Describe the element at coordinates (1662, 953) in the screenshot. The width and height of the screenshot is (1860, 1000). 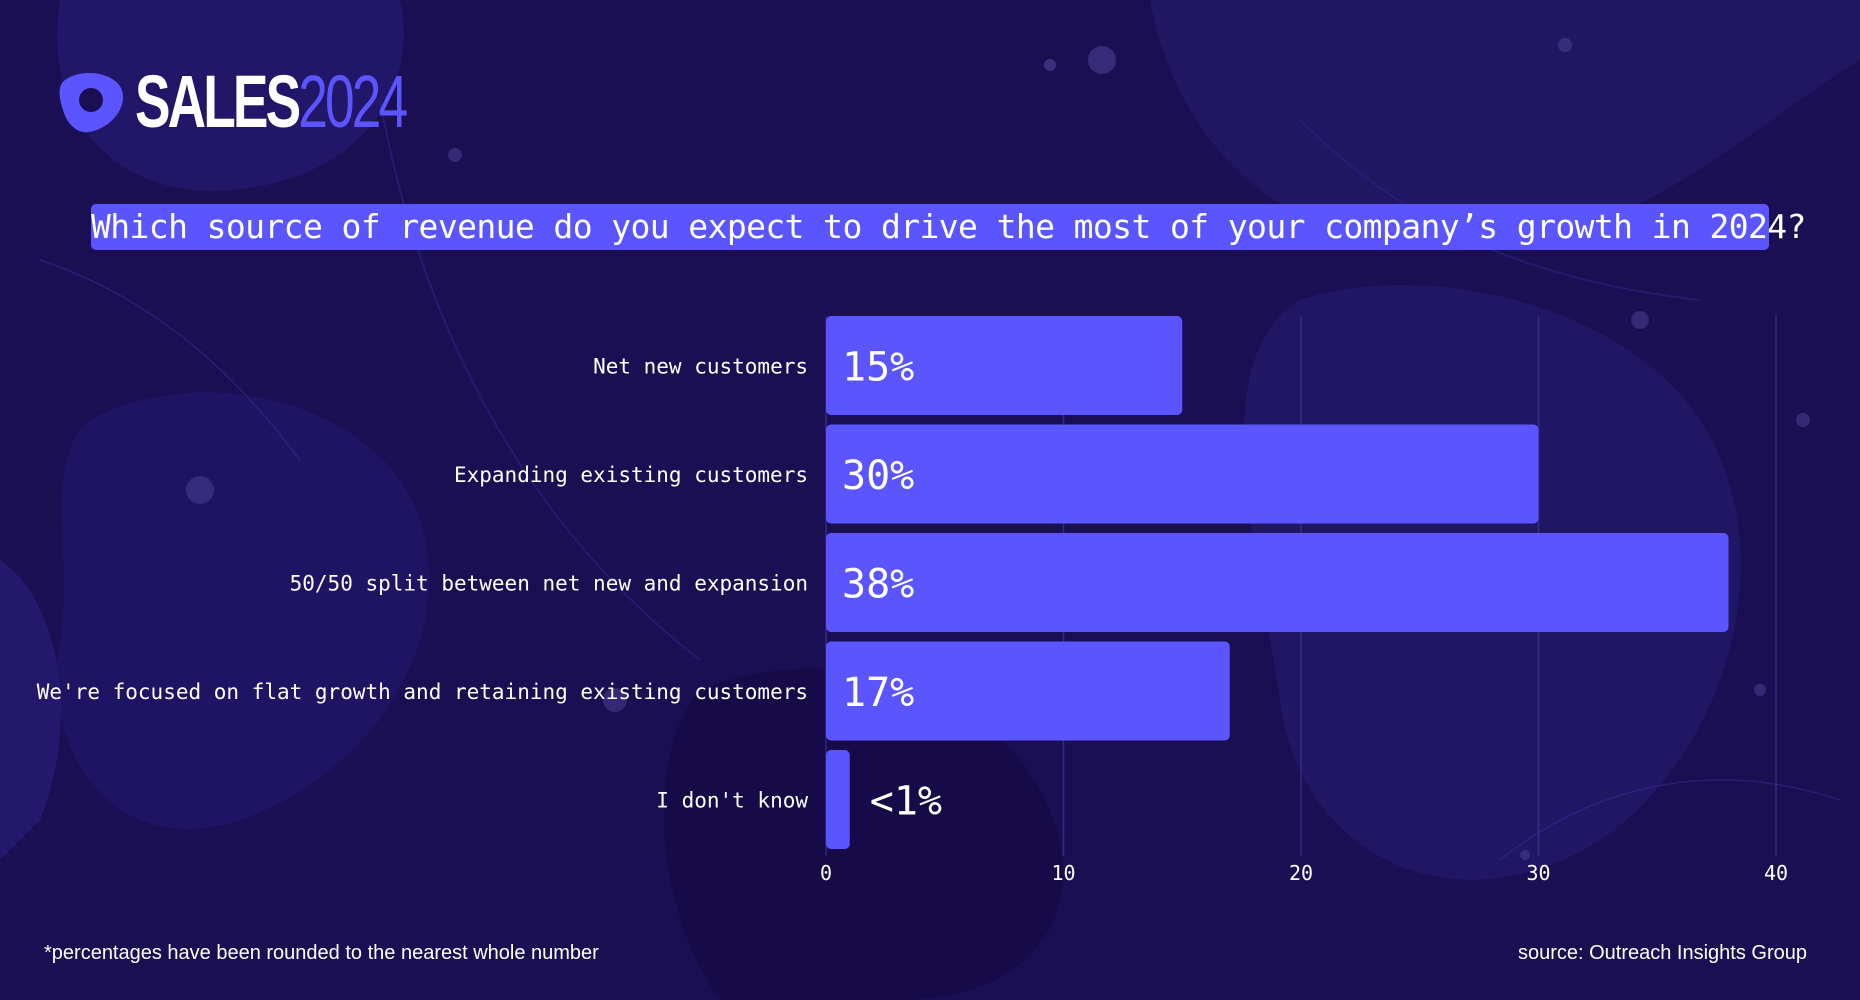
I see `source-note: source: Outreach Insights Group` at that location.